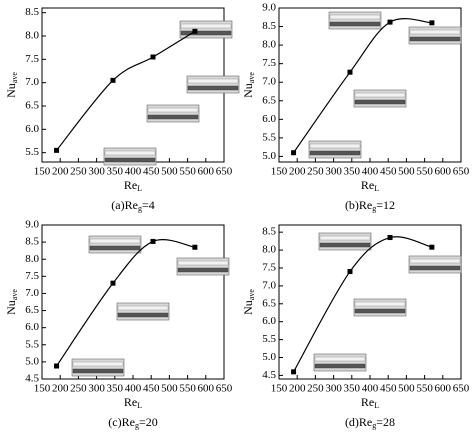 The width and height of the screenshot is (474, 433). I want to click on caption: (b)Reg=12, so click(370, 205).